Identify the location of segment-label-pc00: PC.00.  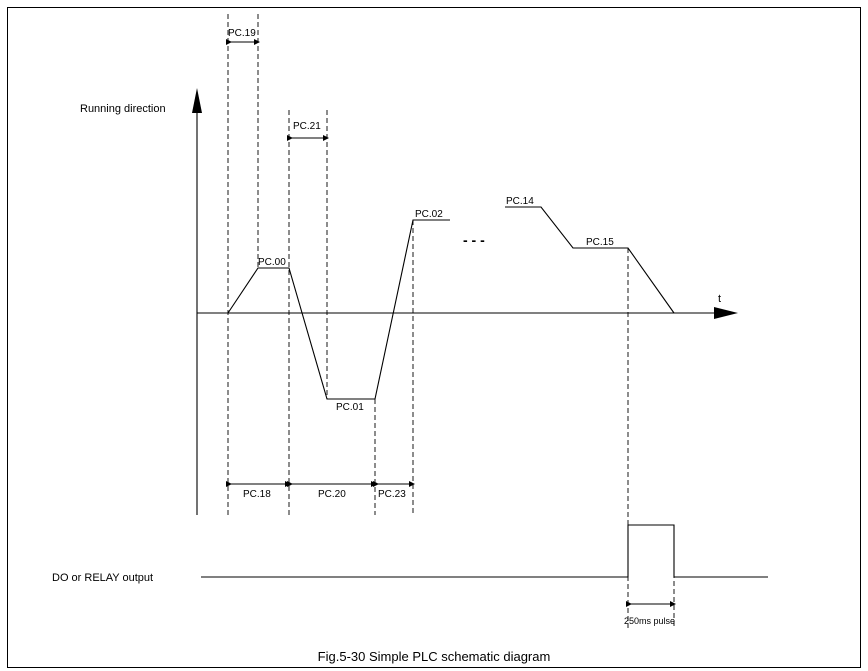
(272, 262).